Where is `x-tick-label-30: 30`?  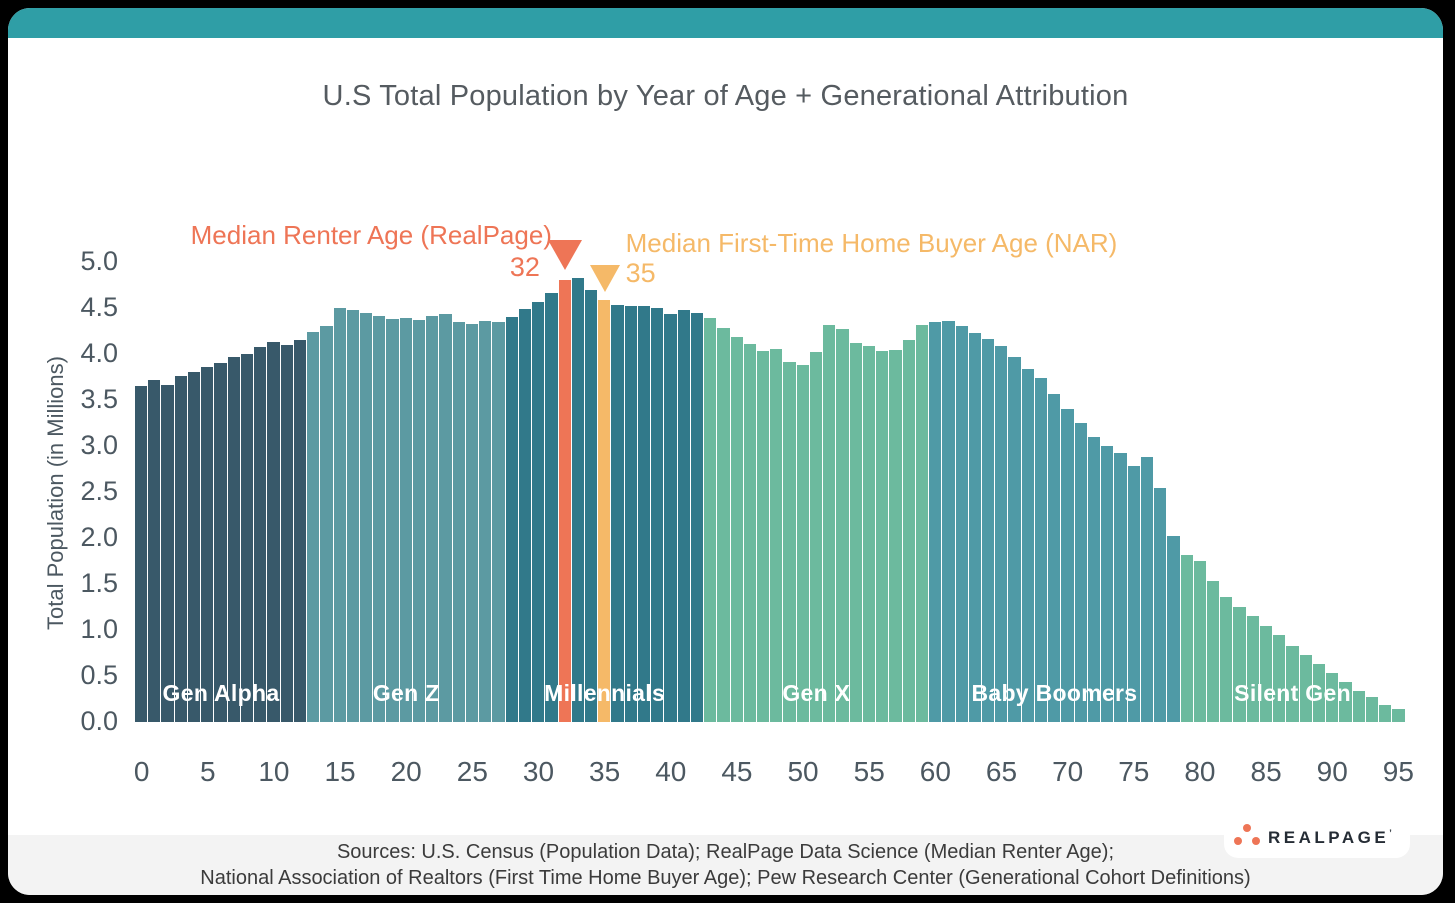 x-tick-label-30: 30 is located at coordinates (538, 771).